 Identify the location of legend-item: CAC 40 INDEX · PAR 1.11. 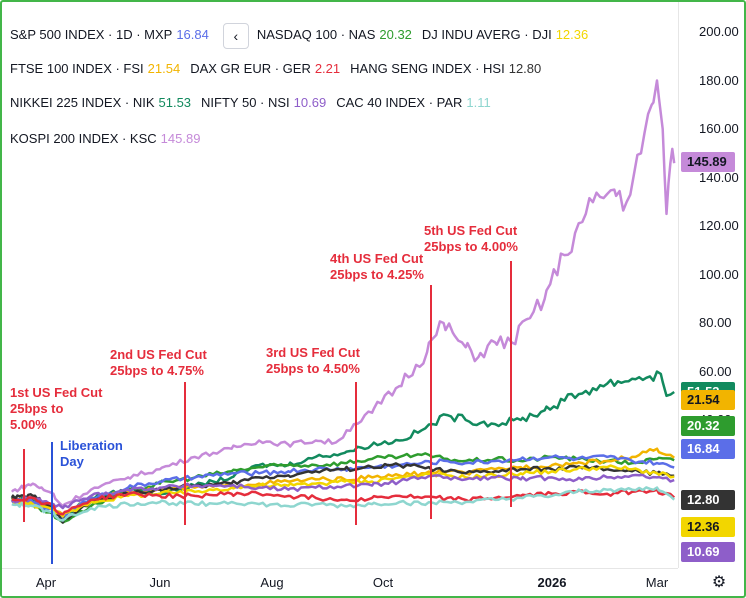
(413, 102).